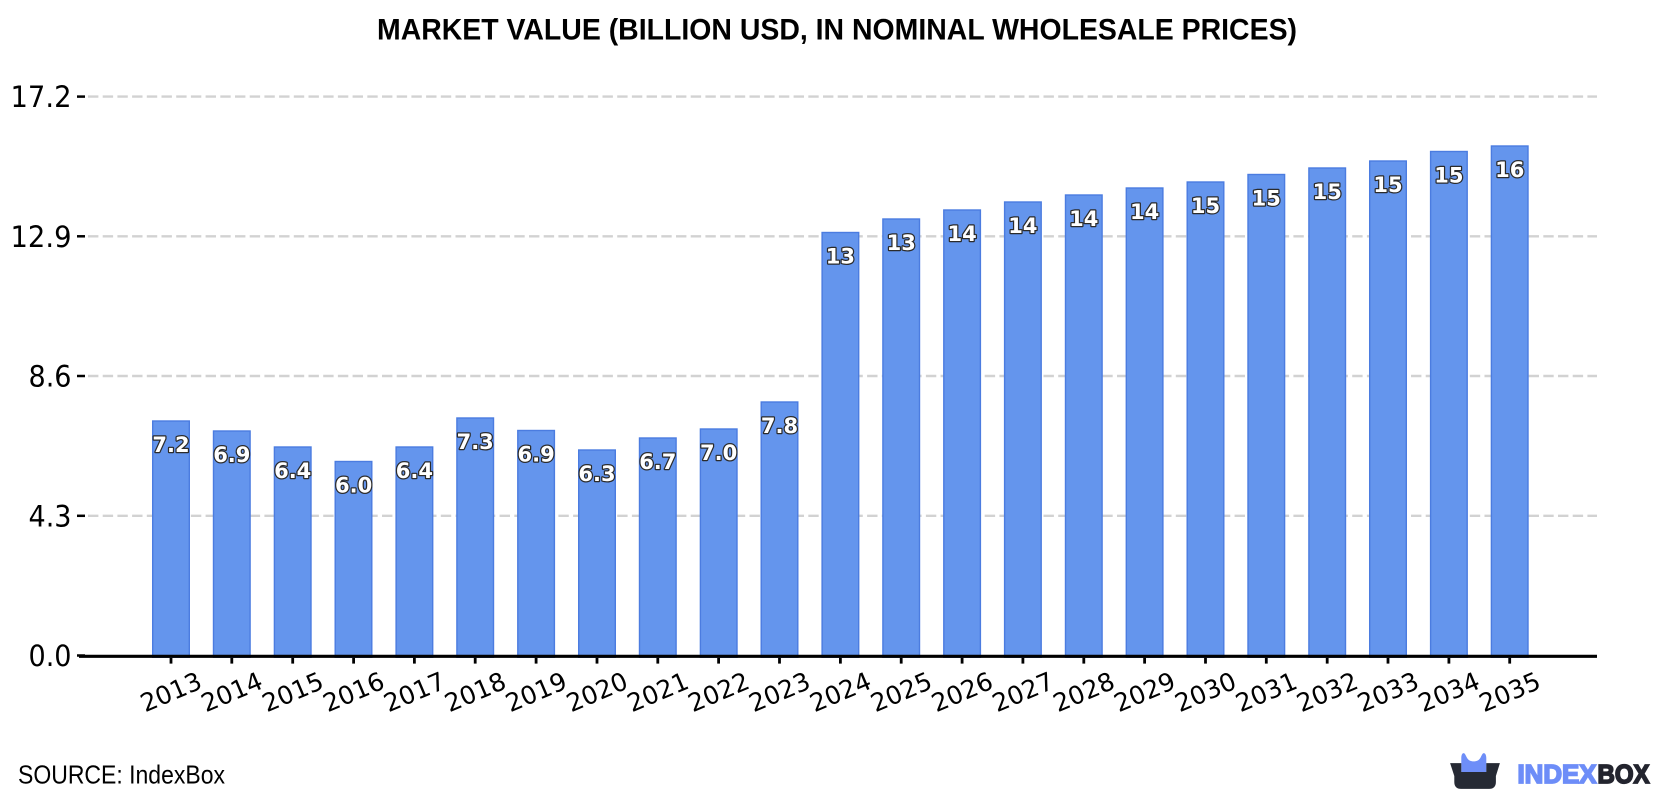 This screenshot has height=800, width=1680. What do you see at coordinates (475, 442) in the screenshot?
I see `svg-text: 7.3` at bounding box center [475, 442].